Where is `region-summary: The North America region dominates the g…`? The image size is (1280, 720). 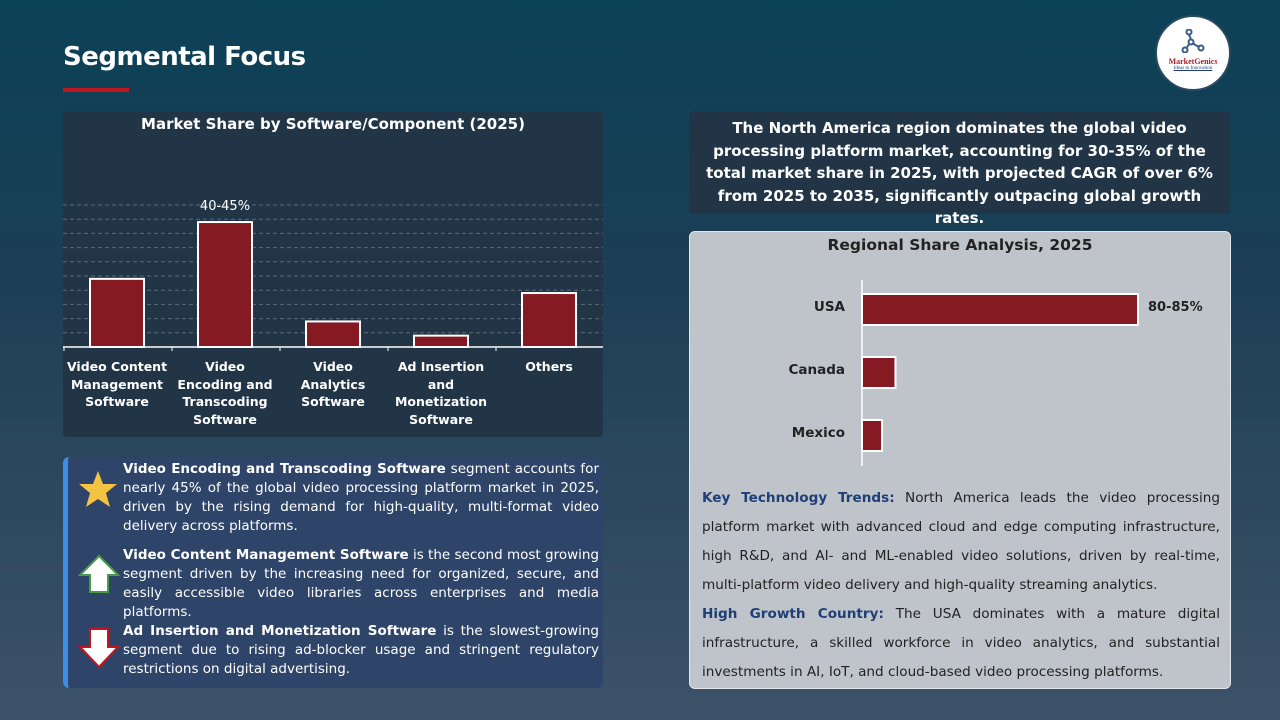 region-summary: The North America region dominates the g… is located at coordinates (959, 169).